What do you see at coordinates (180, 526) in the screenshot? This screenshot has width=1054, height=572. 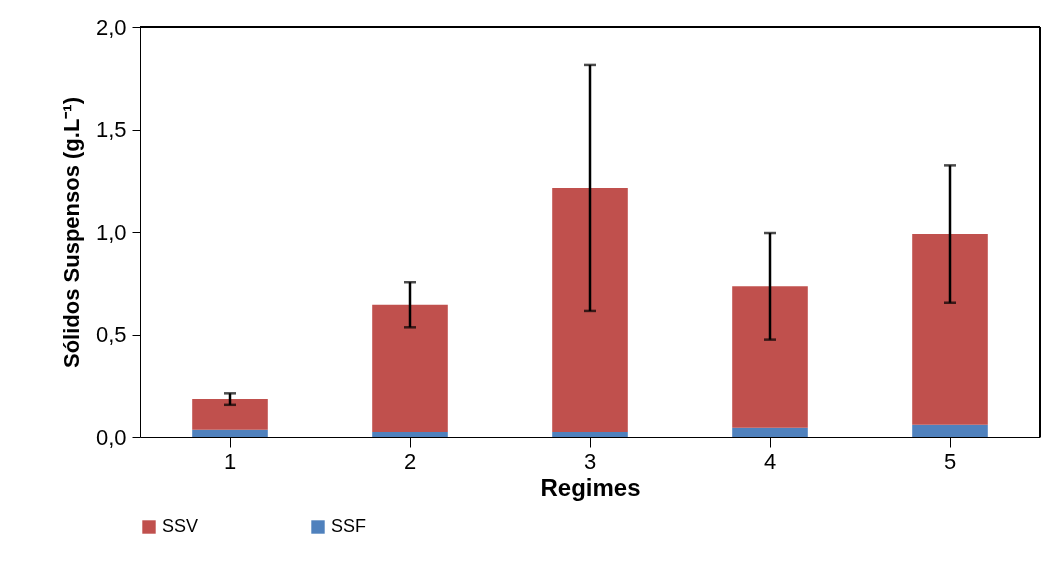 I see `legend-label: SSV` at bounding box center [180, 526].